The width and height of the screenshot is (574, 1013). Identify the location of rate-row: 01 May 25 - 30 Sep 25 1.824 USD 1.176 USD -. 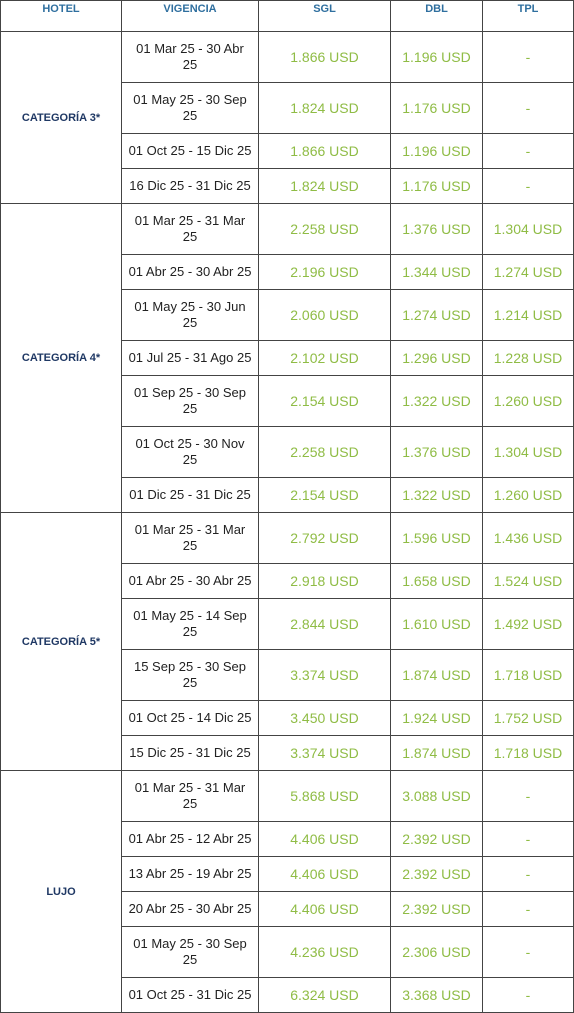
(287, 108).